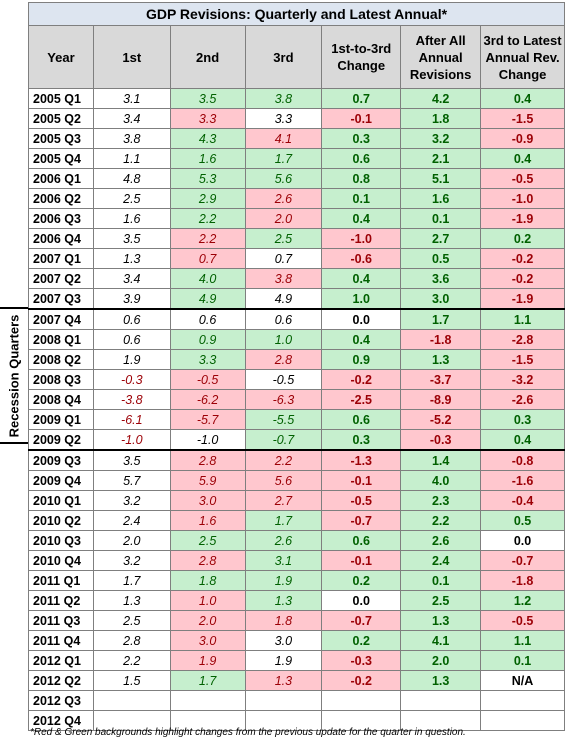 The width and height of the screenshot is (565, 745). Describe the element at coordinates (522, 57) in the screenshot. I see `header-third-to-latest-change: 3rd to Latest Annual Rev. Change` at that location.